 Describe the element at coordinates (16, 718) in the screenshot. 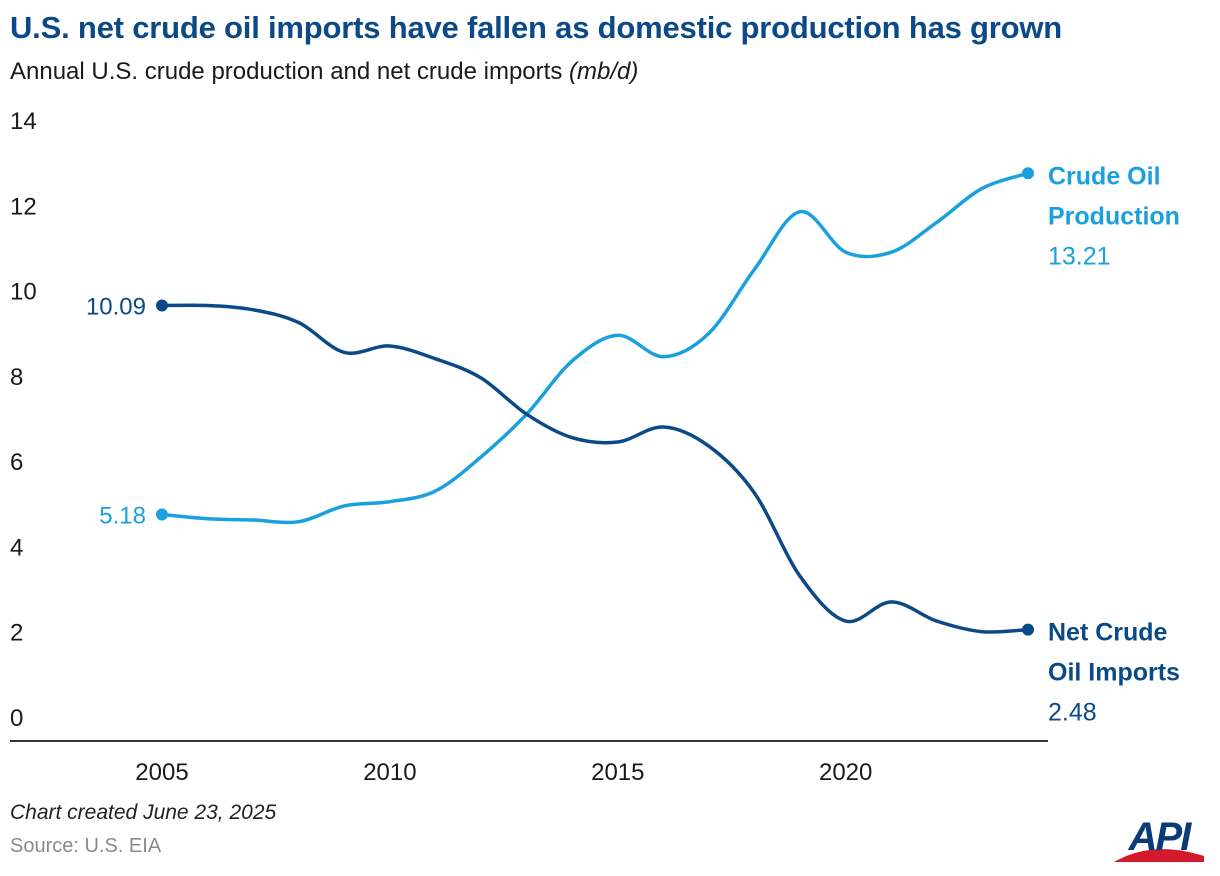

I see `y-tick-label-0: 0` at that location.